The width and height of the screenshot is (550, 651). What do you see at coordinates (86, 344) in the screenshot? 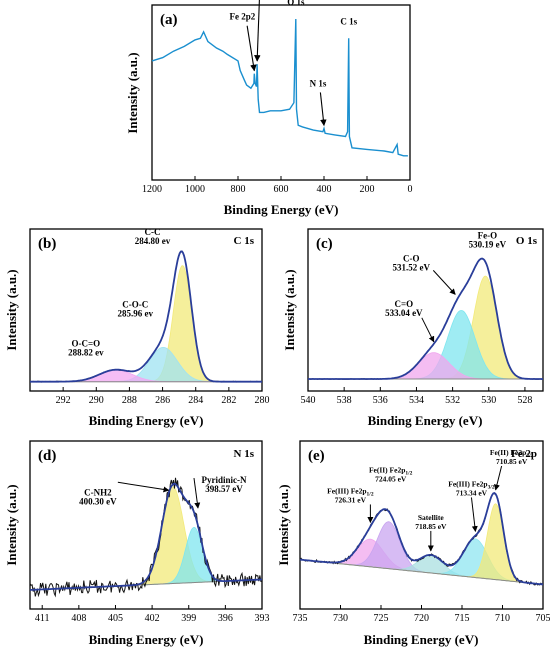
I see `component-label: O-C=O` at bounding box center [86, 344].